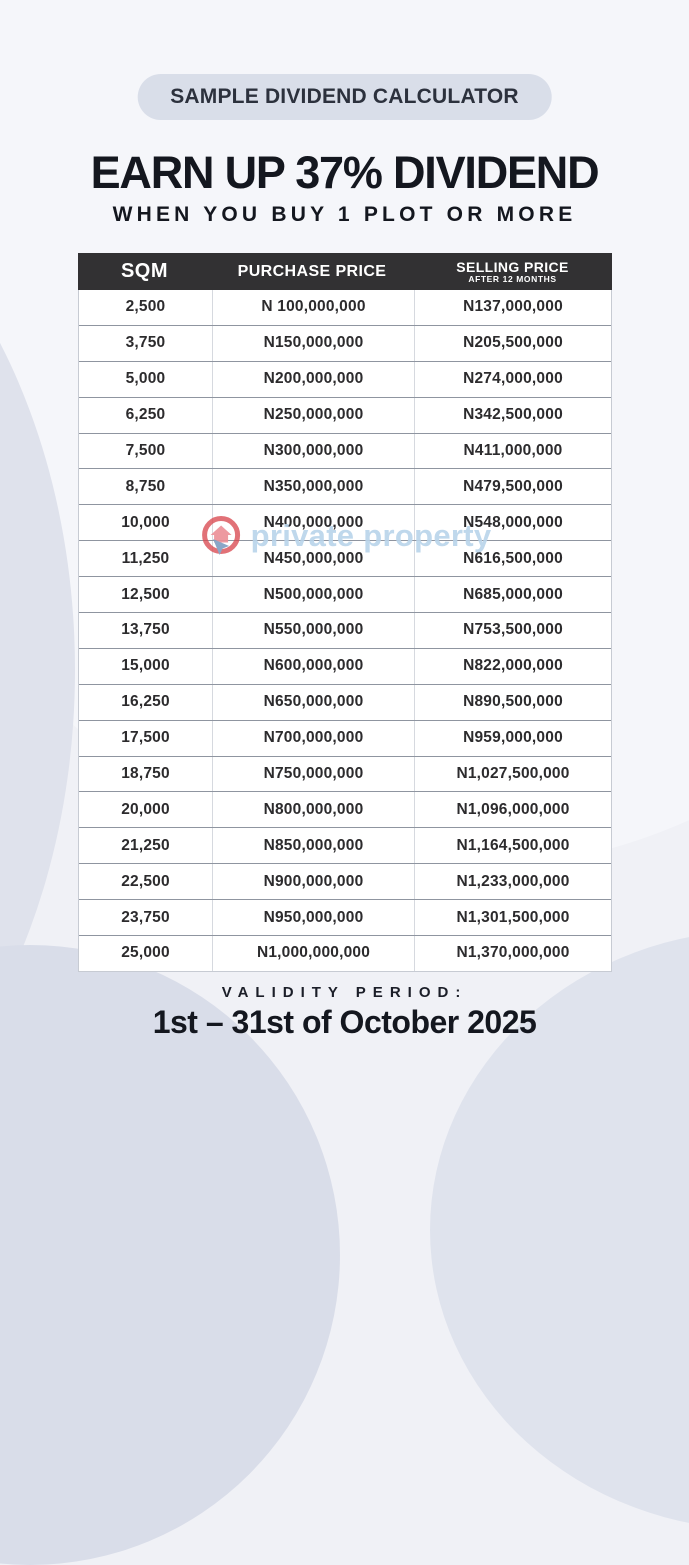 The height and width of the screenshot is (1565, 689). I want to click on table-row: 7,500 N300,000,000 N411,000,000, so click(345, 450).